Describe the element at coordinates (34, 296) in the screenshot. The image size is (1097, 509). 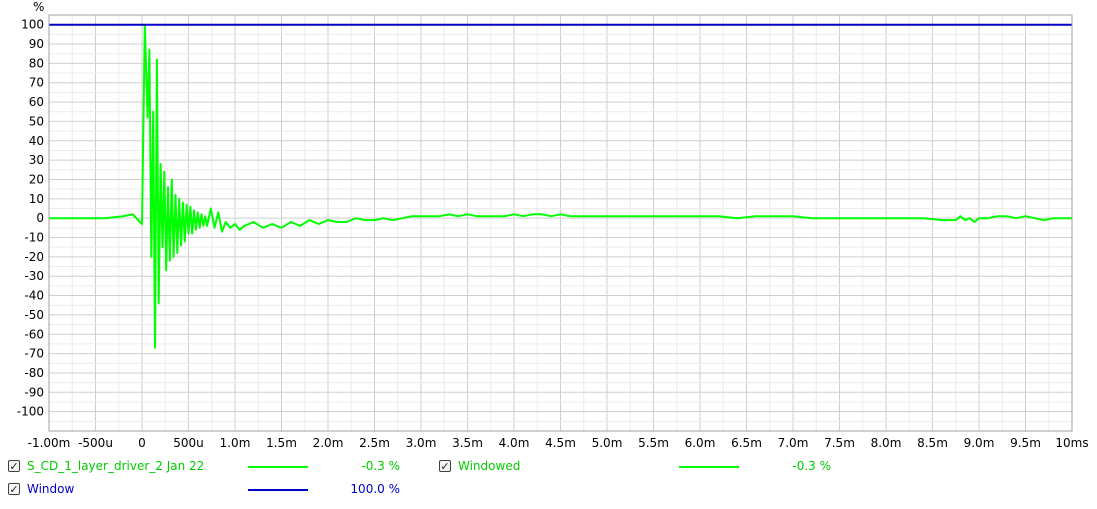
I see `y-tick-label: -40` at that location.